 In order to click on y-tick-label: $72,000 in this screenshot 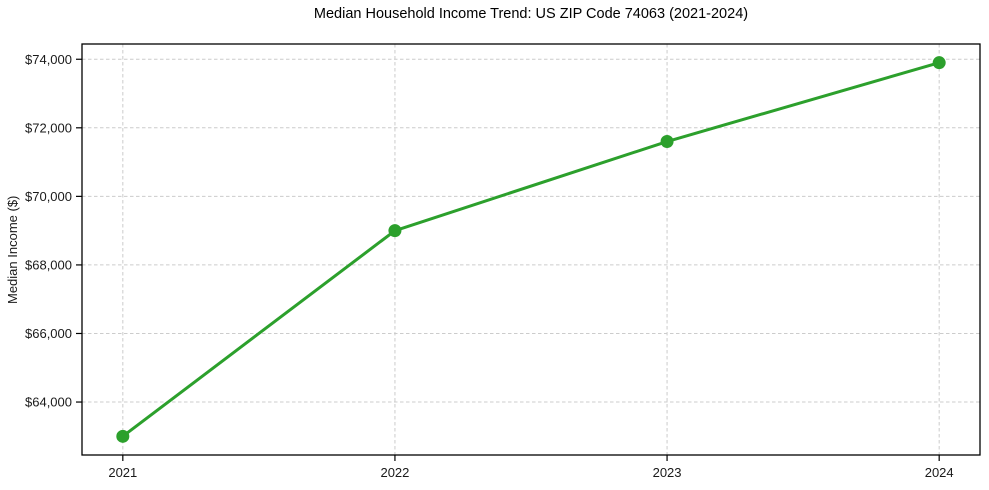, I will do `click(48, 127)`.